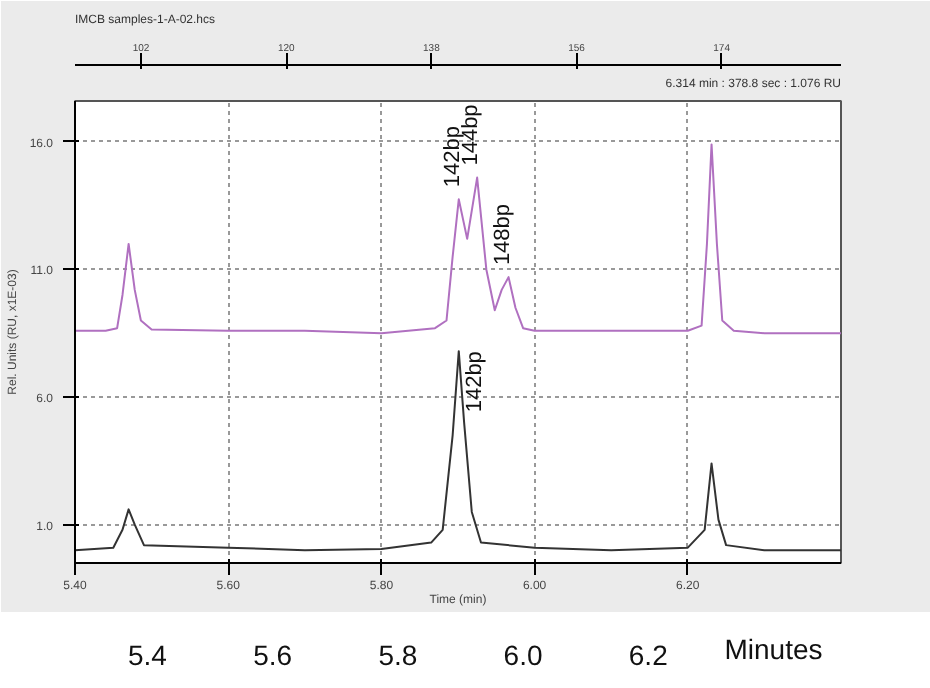  I want to click on text: 5.4, so click(148, 655).